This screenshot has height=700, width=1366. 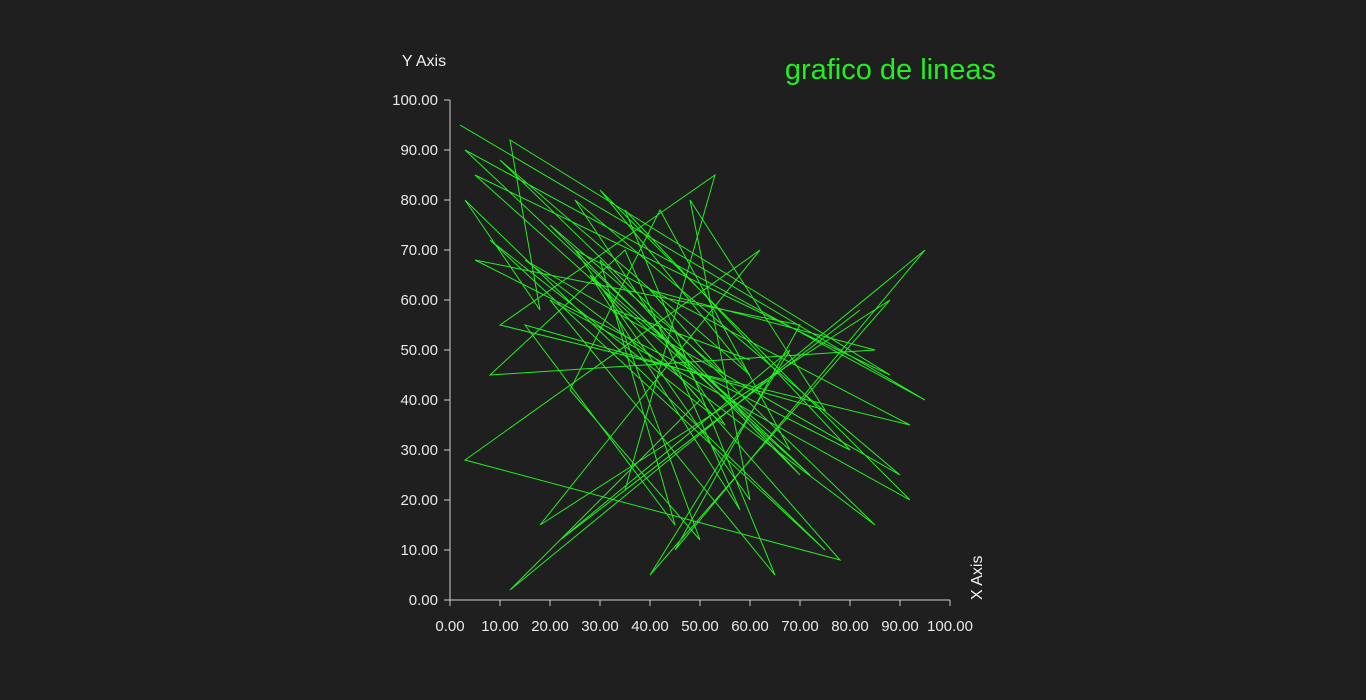 I want to click on y-tick-label: 60.00, so click(x=419, y=300).